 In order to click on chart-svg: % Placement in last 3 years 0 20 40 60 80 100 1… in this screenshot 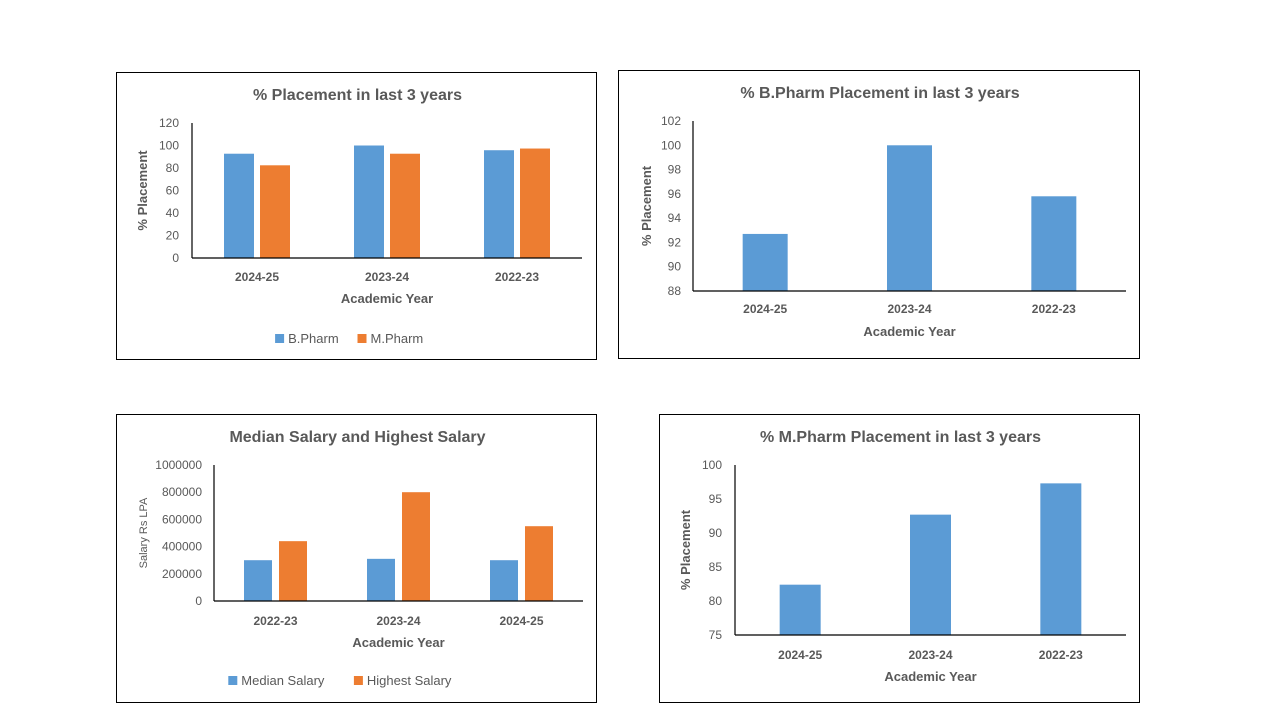, I will do `click(358, 216)`.